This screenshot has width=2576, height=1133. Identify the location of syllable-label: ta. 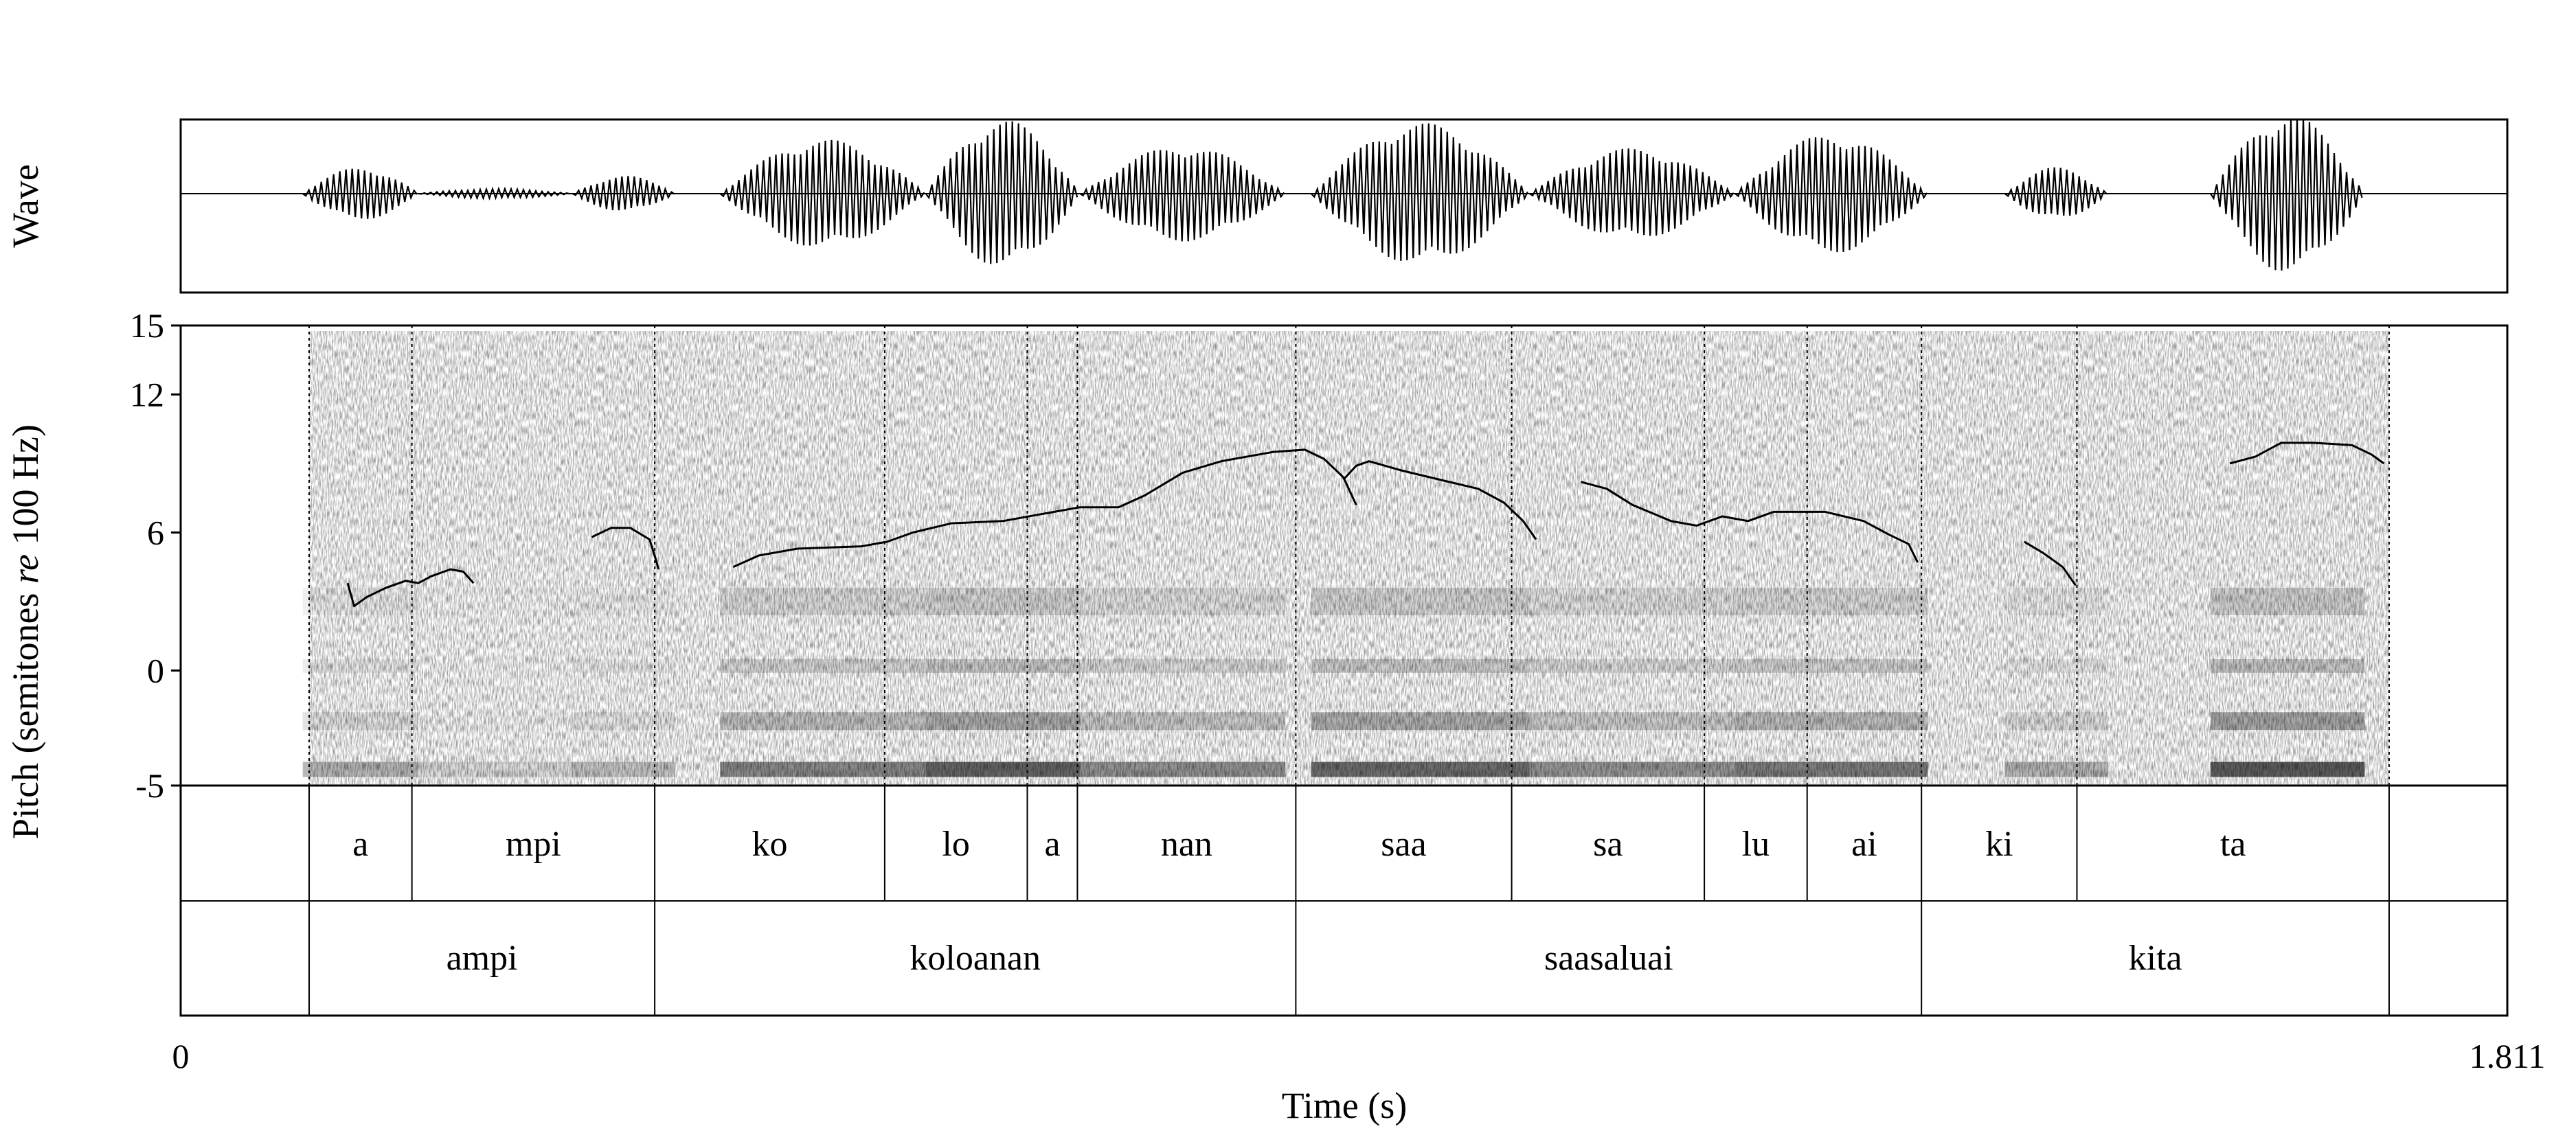
(2233, 844).